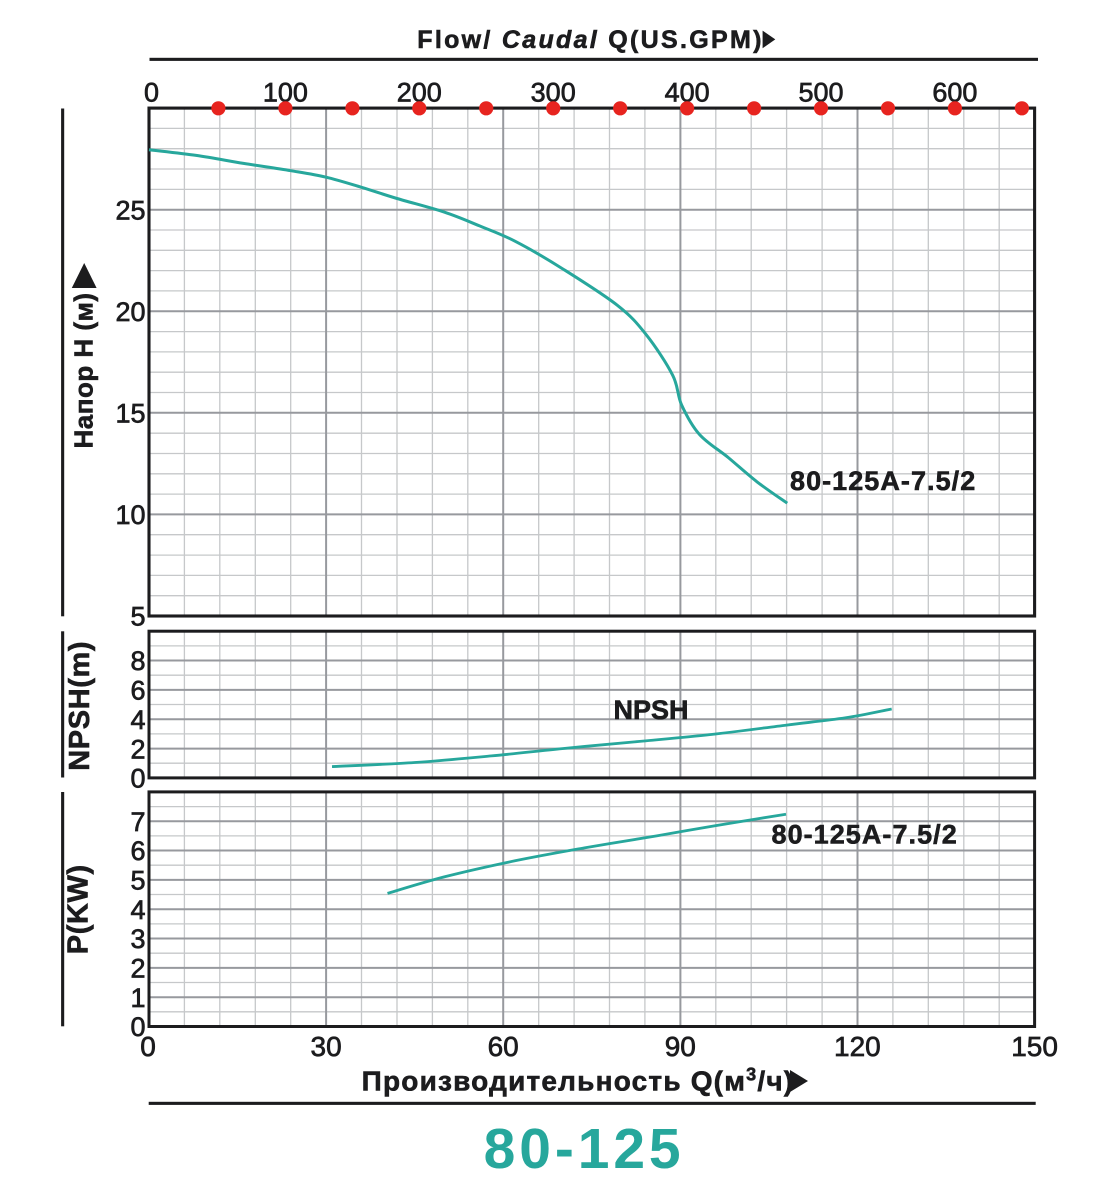  I want to click on svg-text: 1, so click(137, 998).